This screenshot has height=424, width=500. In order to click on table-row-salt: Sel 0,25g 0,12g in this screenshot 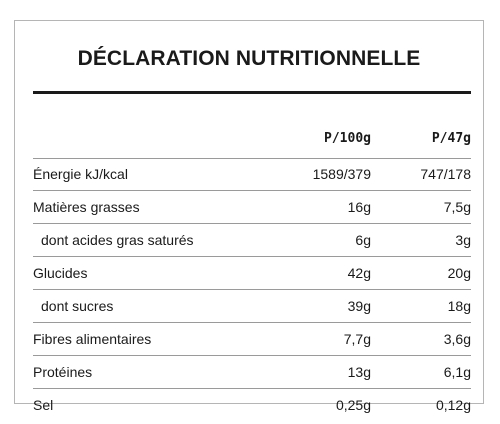, I will do `click(252, 405)`.